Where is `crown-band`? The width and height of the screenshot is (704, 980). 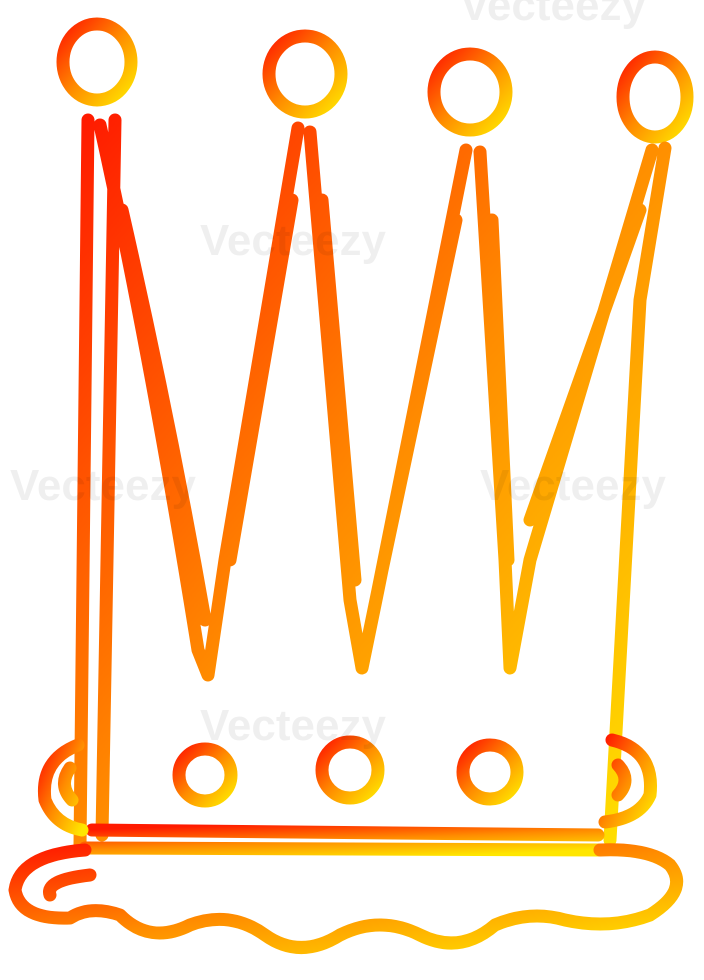
crown-band is located at coordinates (342, 840).